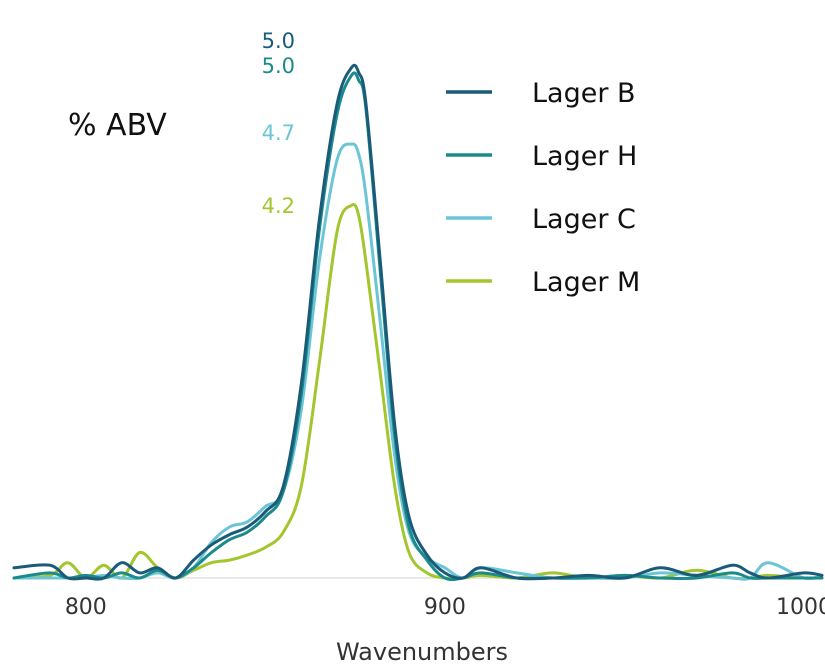 This screenshot has width=825, height=669. I want to click on legend-label: Lager C, so click(584, 219).